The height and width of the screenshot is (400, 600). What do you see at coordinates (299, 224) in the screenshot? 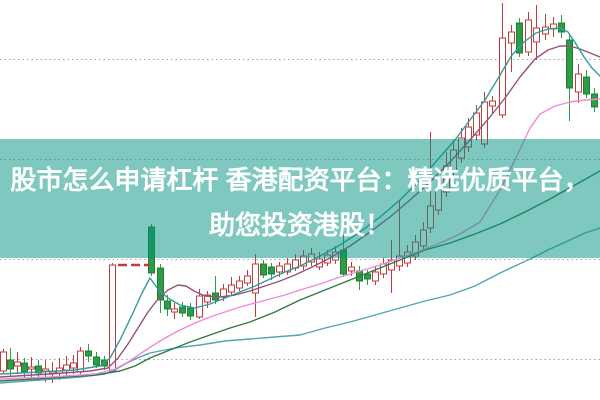
I see `promo-text-line2: 助您投资港股！` at bounding box center [299, 224].